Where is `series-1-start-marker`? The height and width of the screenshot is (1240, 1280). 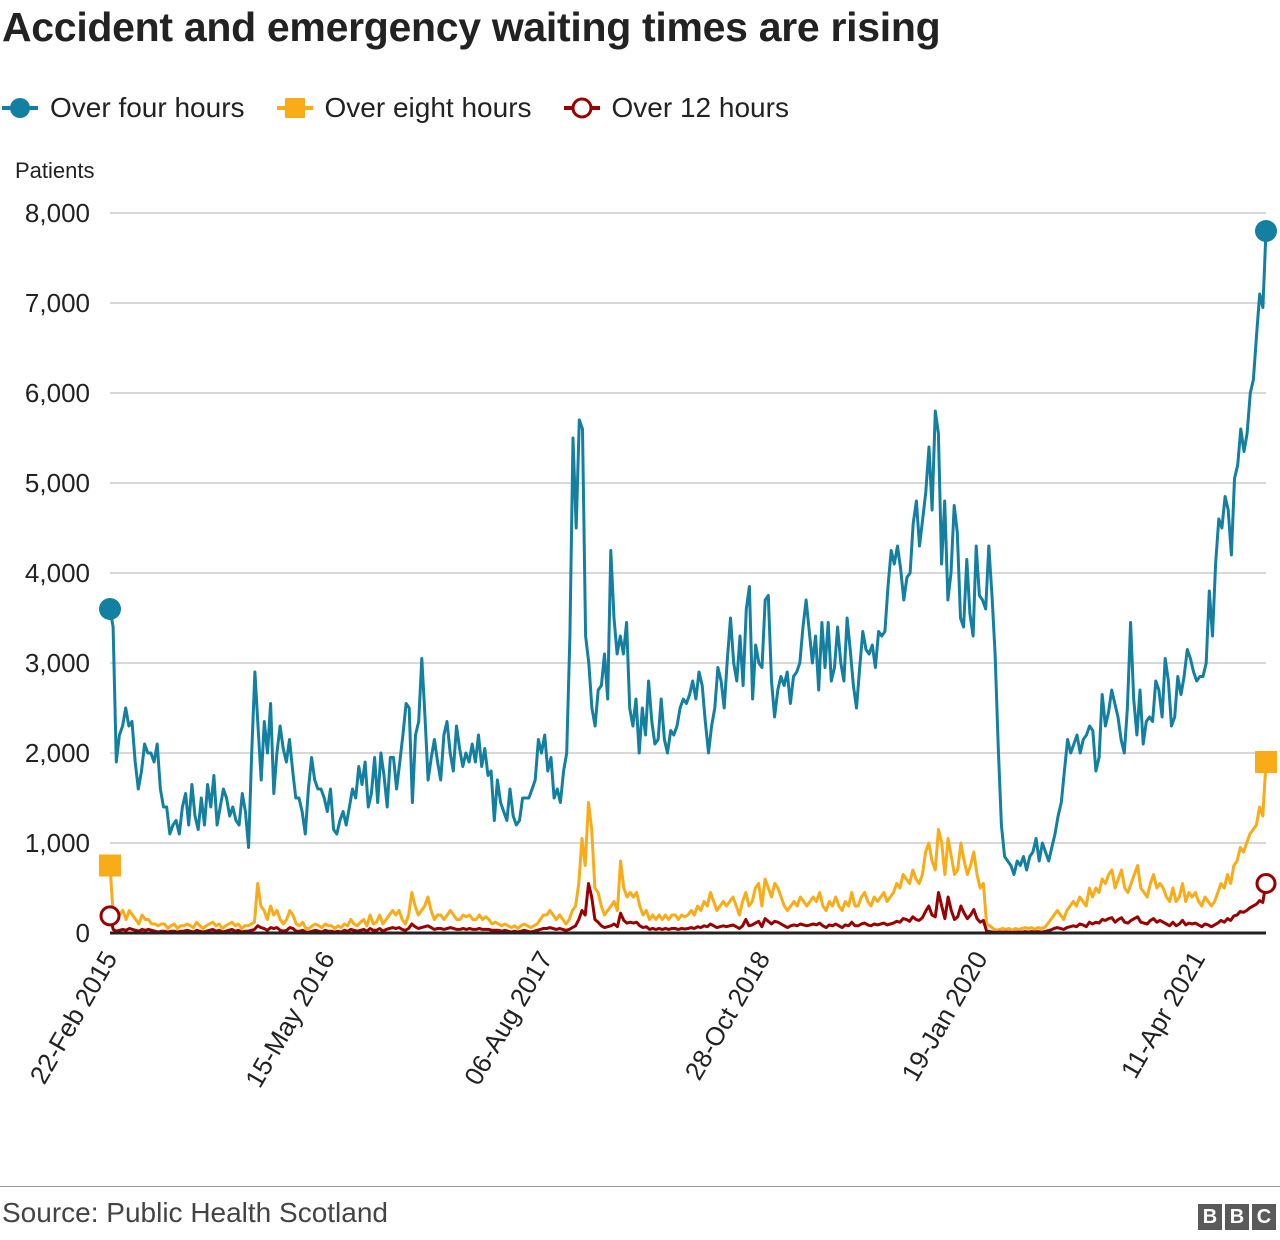 series-1-start-marker is located at coordinates (110, 609).